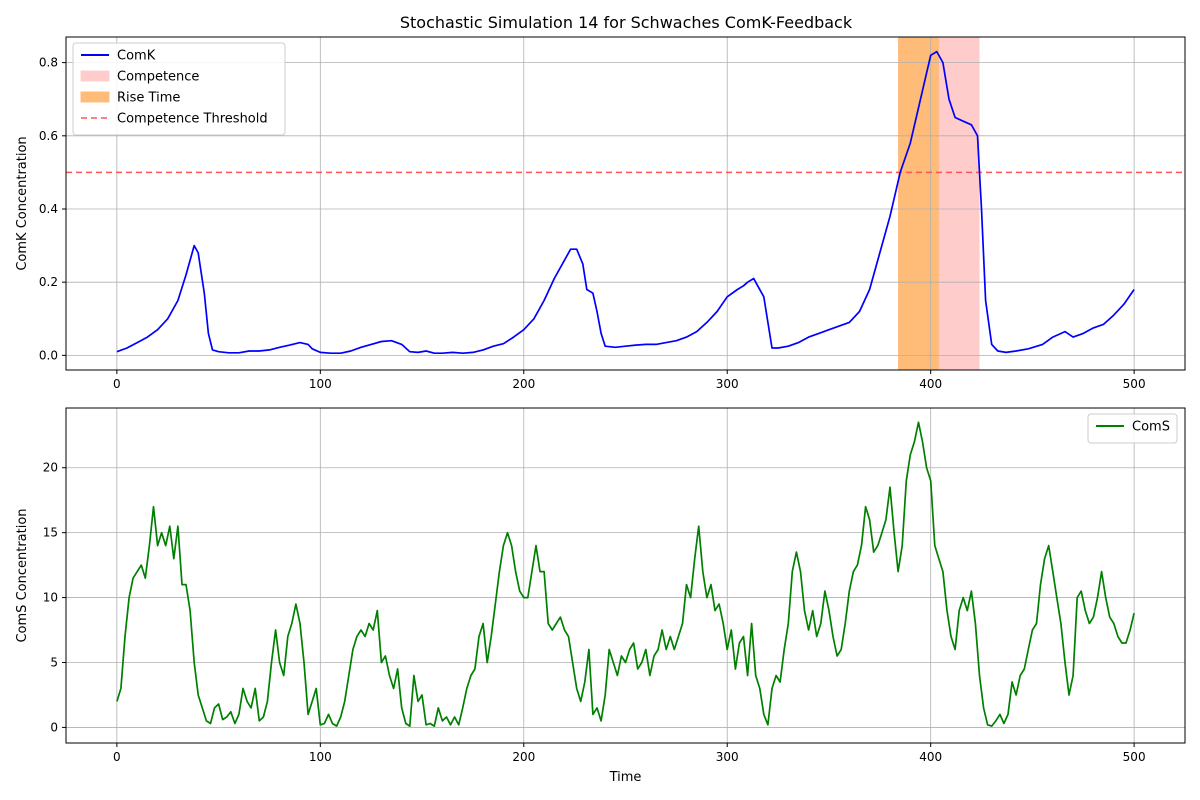 The image size is (1200, 800). What do you see at coordinates (48, 282) in the screenshot?
I see `y-tick-label: 0.2` at bounding box center [48, 282].